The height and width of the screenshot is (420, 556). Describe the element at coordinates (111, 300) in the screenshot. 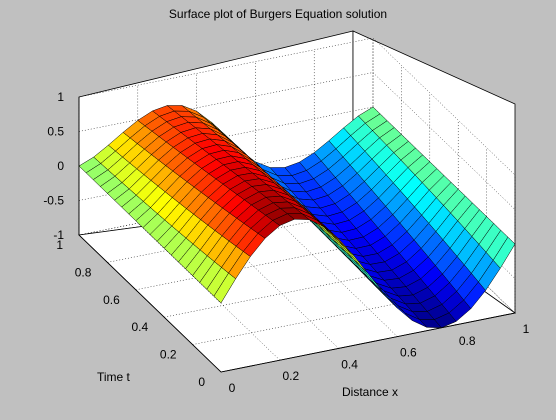

I see `y-tick-label: 0.6` at that location.